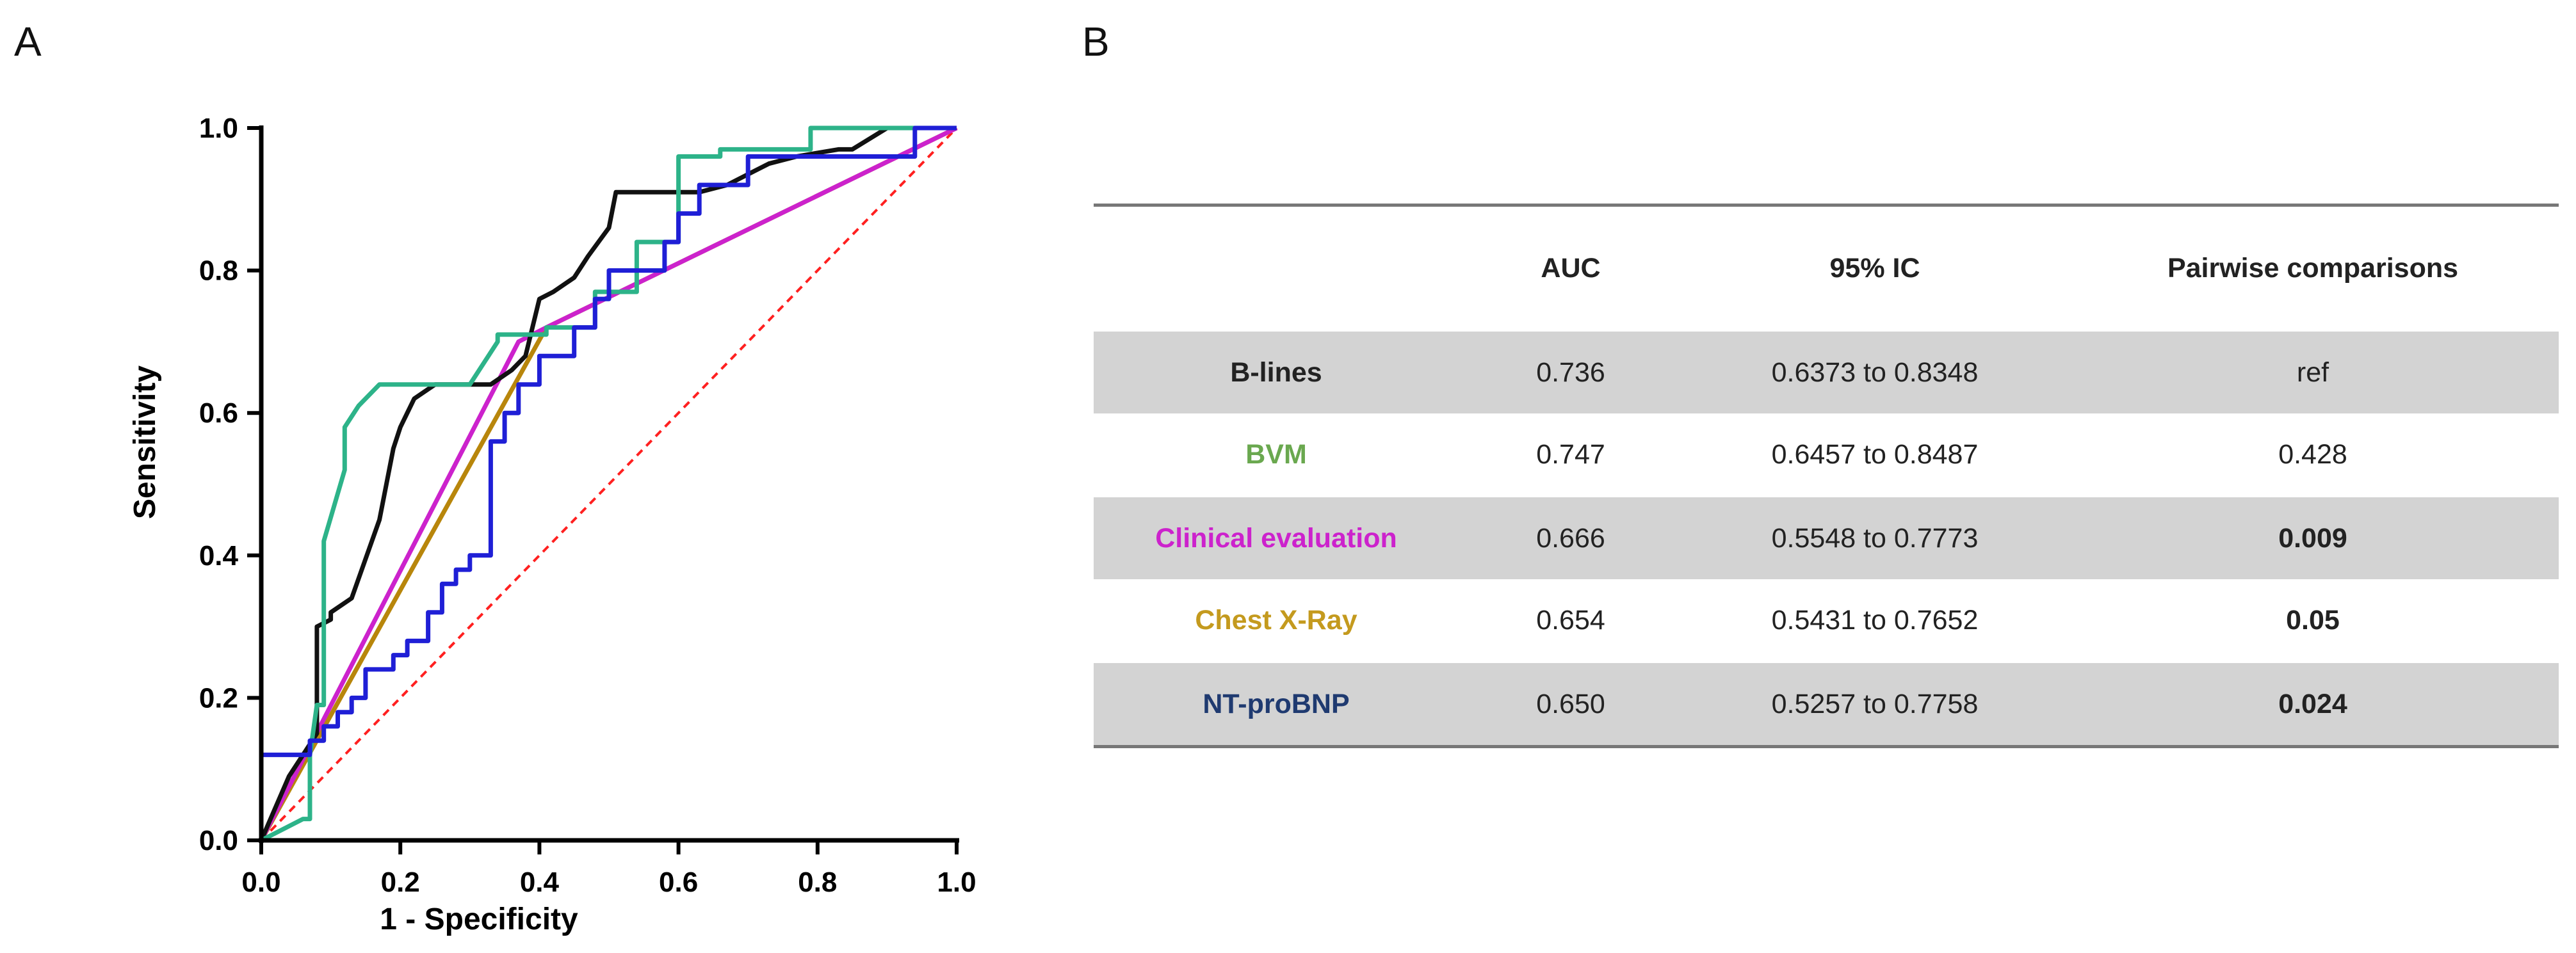  Describe the element at coordinates (1276, 268) in the screenshot. I see `header-blank` at that location.